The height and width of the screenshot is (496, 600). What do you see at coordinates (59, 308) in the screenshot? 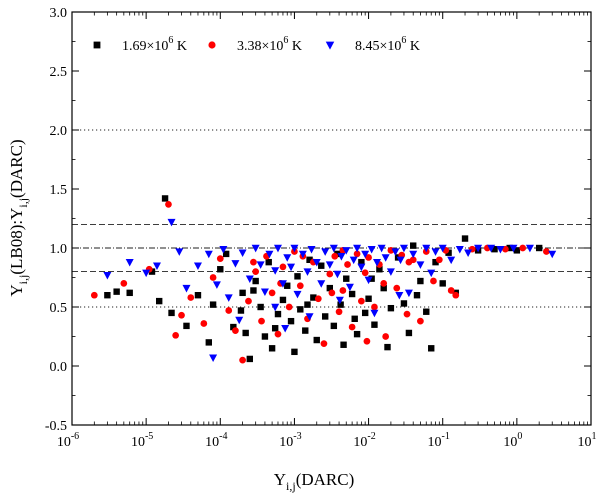
I see `y-tick-label: 0.5` at bounding box center [59, 308].